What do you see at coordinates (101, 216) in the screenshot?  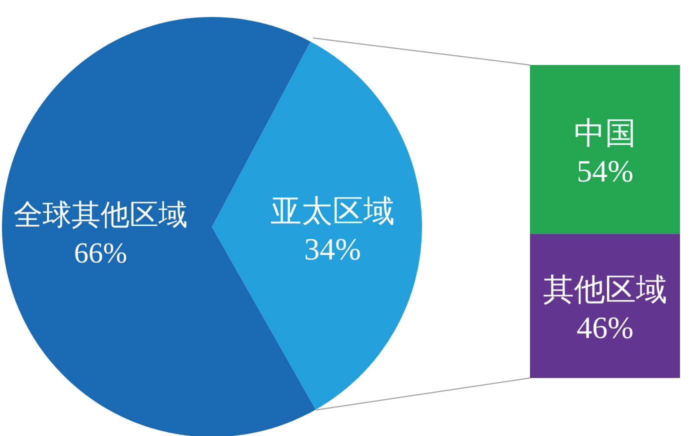 I see `slice-label: 全球其他区域` at bounding box center [101, 216].